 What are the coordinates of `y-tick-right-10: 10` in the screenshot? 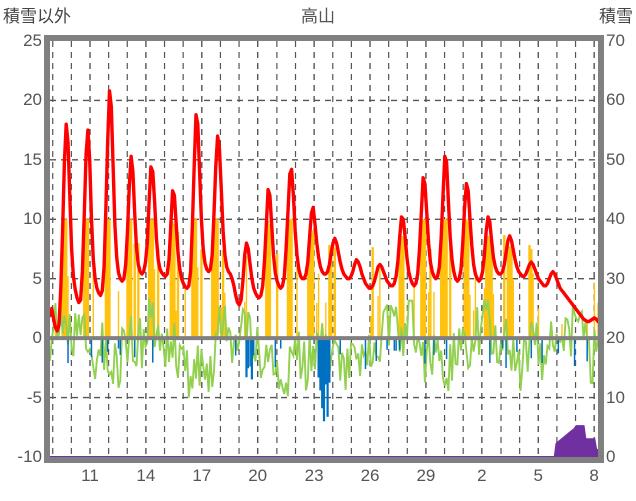 It's located at (615, 397).